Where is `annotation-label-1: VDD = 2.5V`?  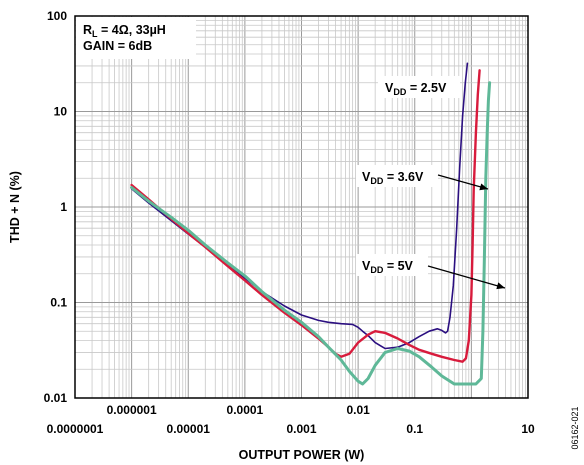 annotation-label-1: VDD = 2.5V is located at coordinates (416, 89).